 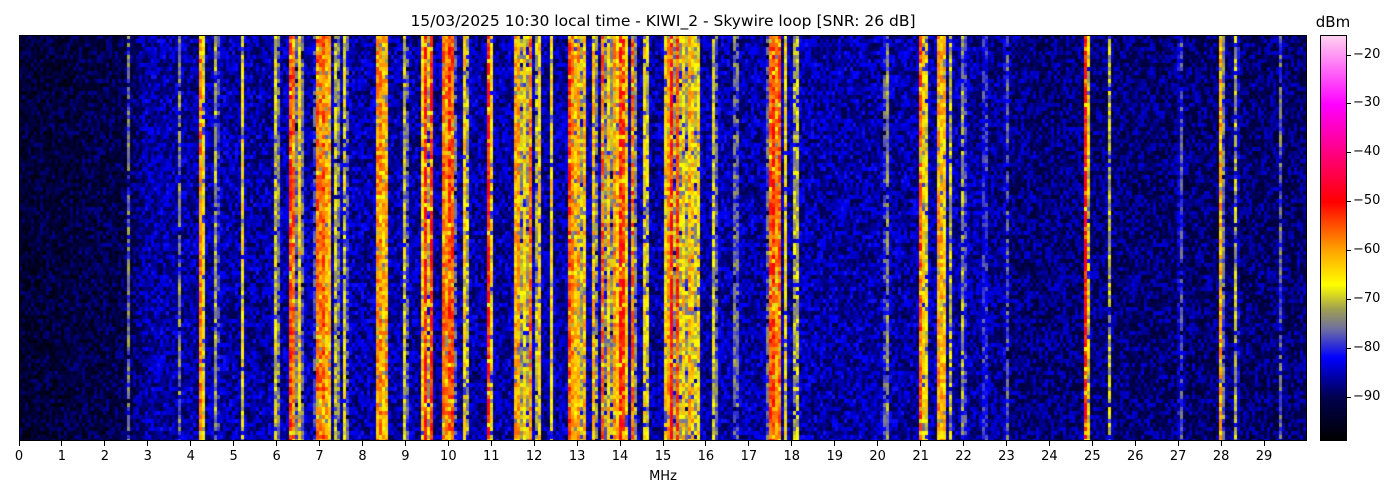 What do you see at coordinates (1006, 456) in the screenshot?
I see `x-tick-label: 23` at bounding box center [1006, 456].